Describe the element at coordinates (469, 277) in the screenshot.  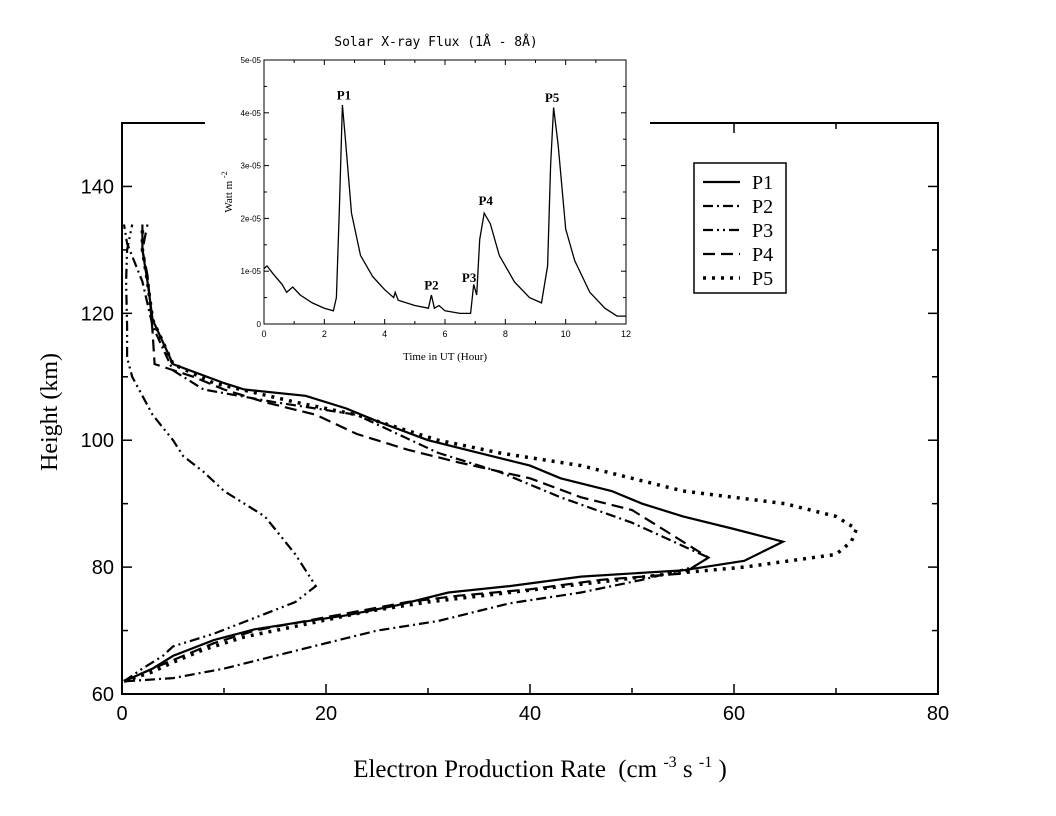
I see `peak-label-p3: P3` at that location.